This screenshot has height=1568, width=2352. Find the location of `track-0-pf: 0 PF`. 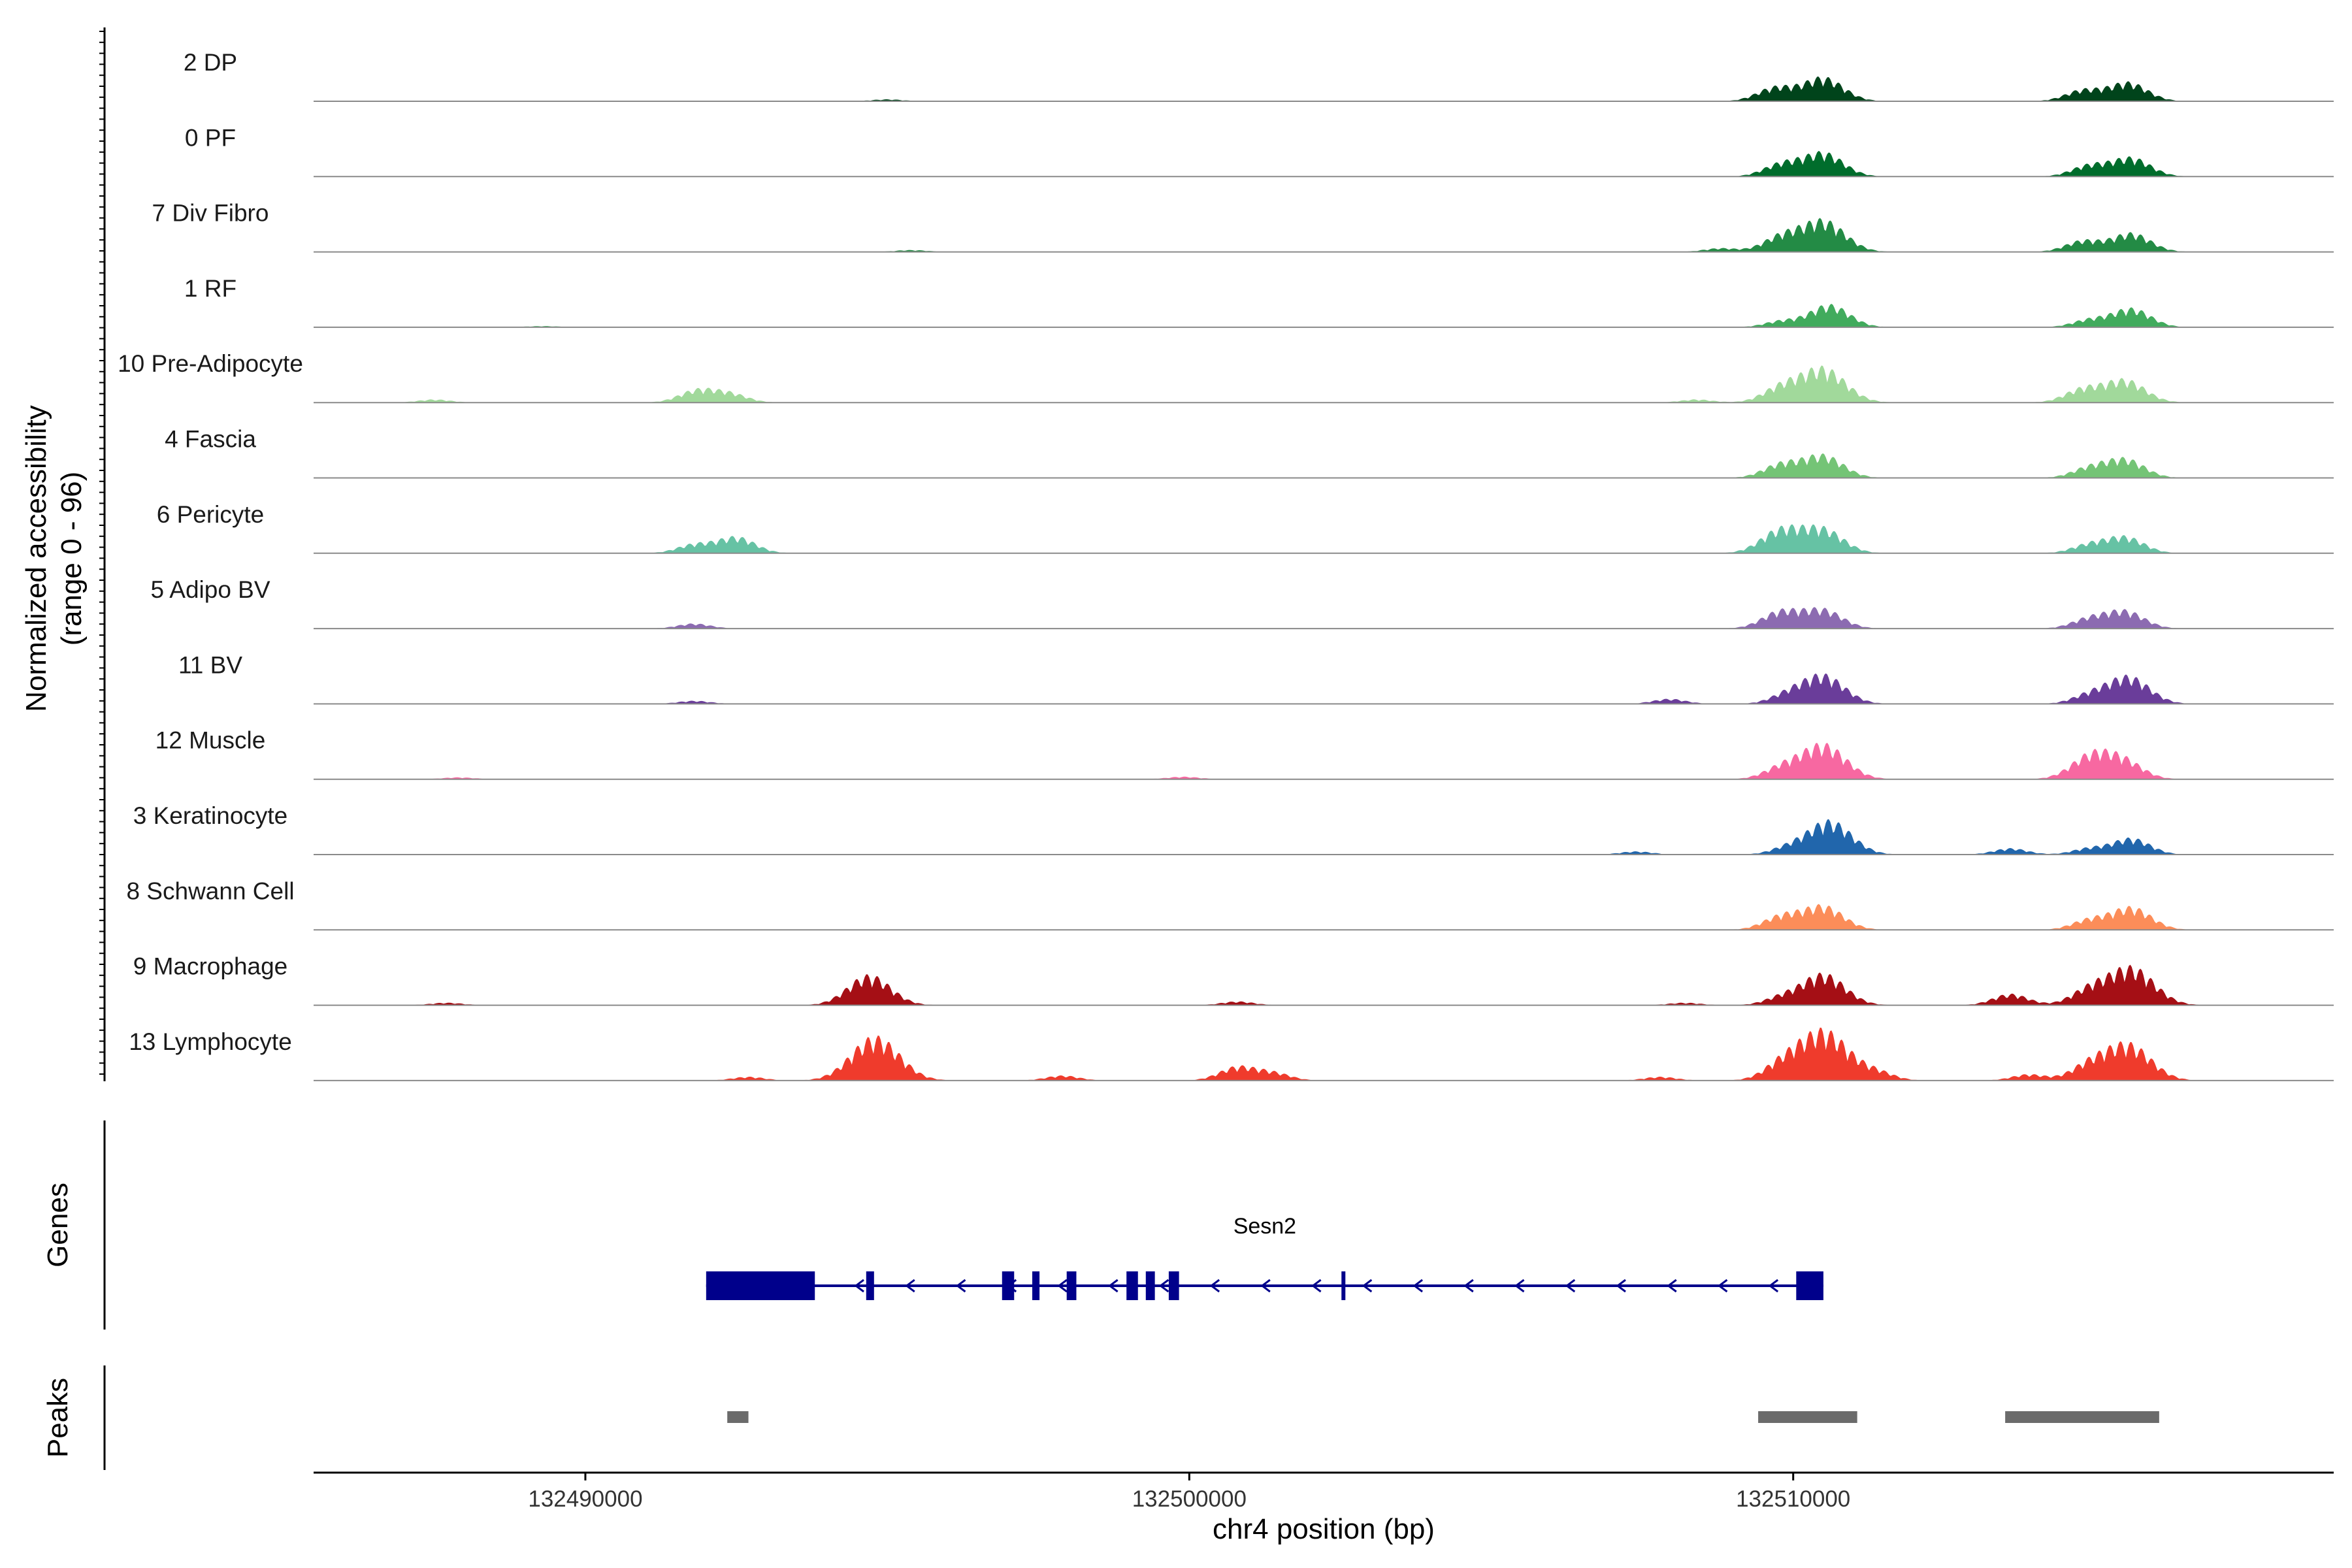

track-0-pf: 0 PF is located at coordinates (1259, 151).